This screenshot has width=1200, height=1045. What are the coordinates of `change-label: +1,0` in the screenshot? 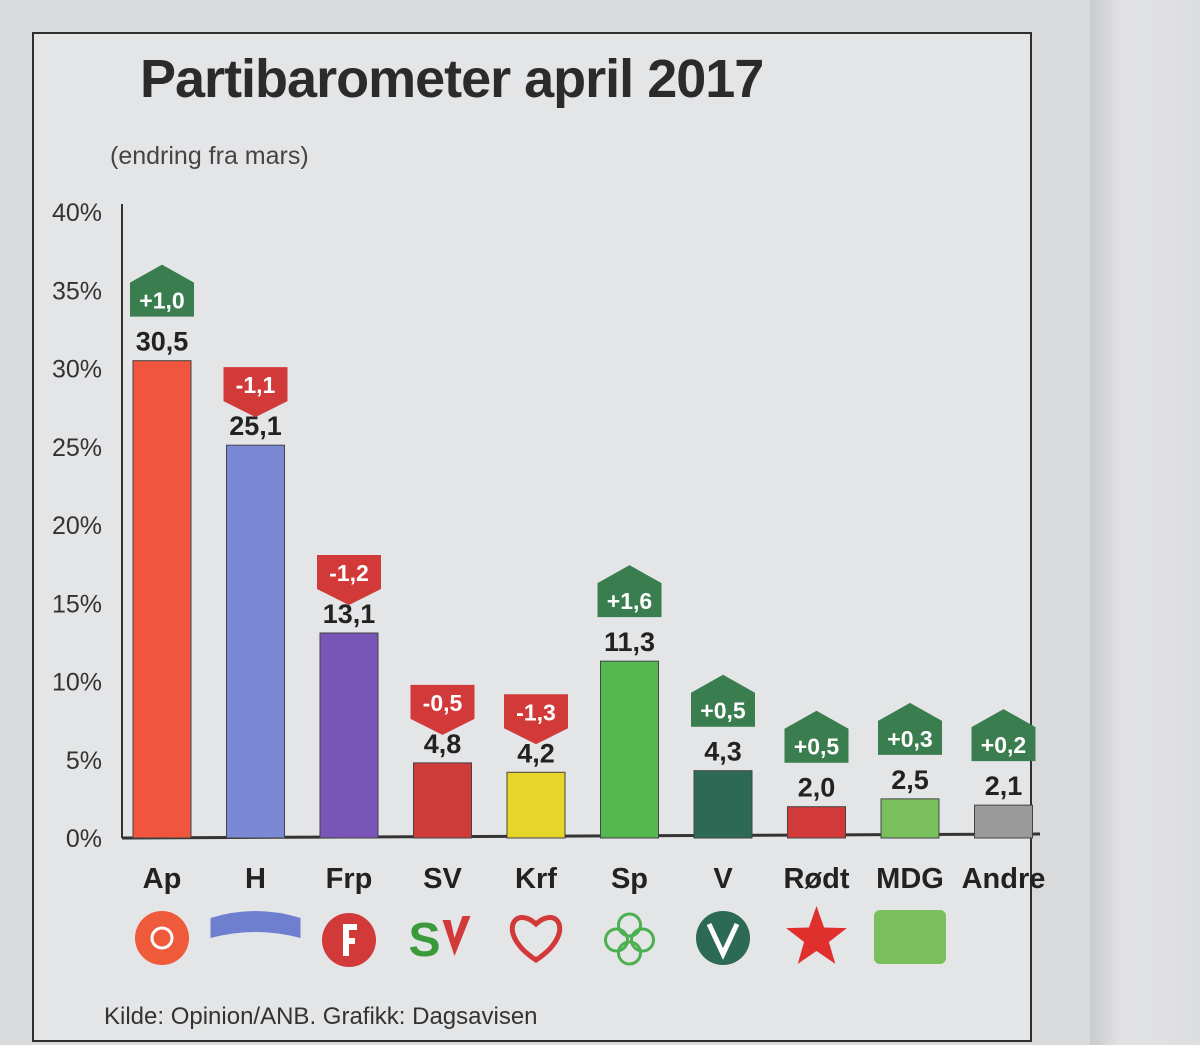 It's located at (161, 301).